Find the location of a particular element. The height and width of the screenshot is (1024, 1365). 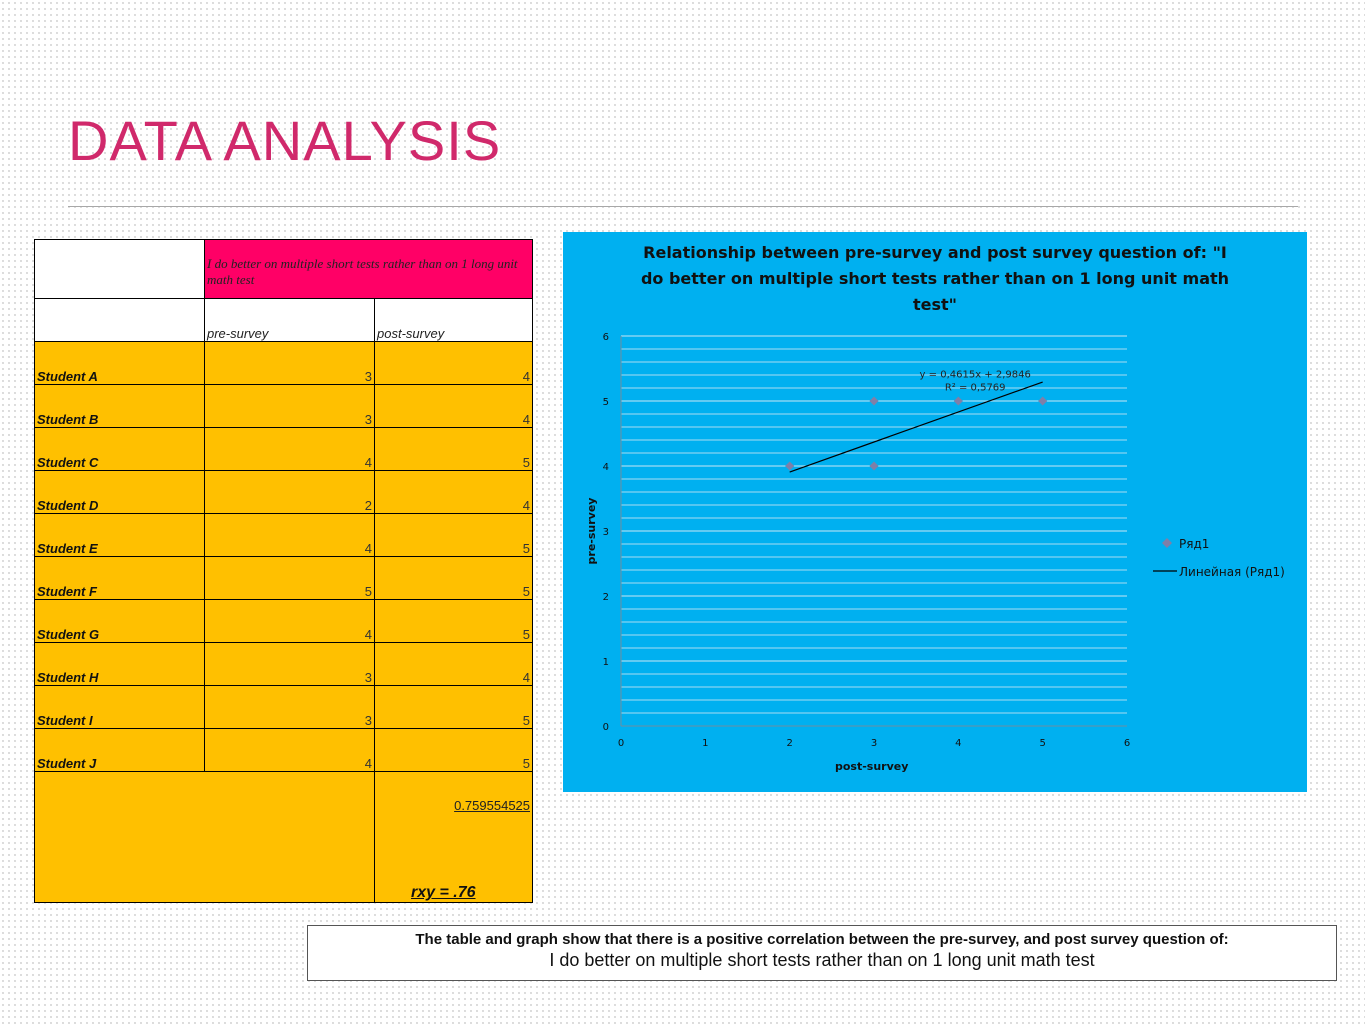

table-row: Student I 3 5 is located at coordinates (284, 707).